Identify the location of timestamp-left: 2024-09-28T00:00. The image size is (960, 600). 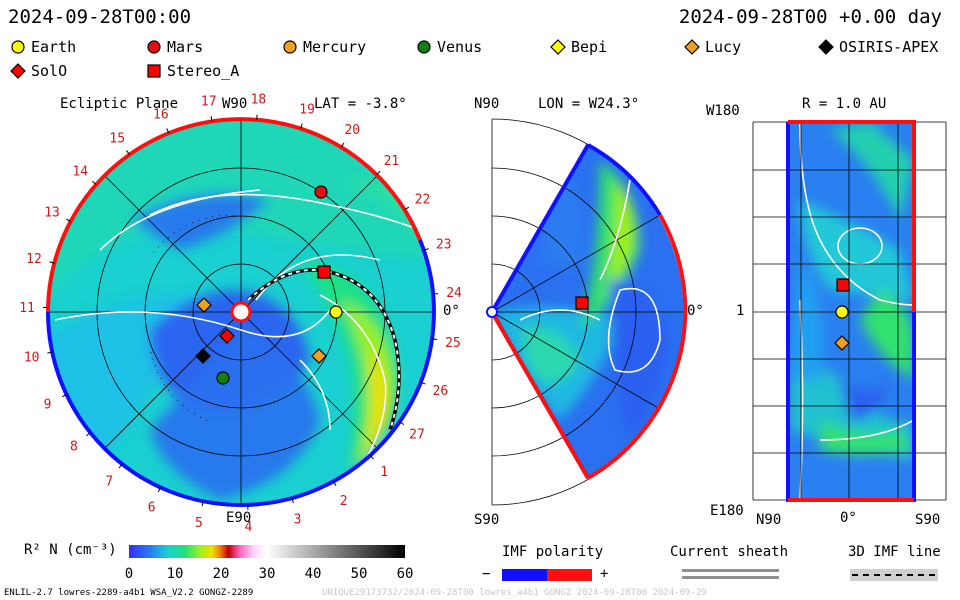
(100, 17).